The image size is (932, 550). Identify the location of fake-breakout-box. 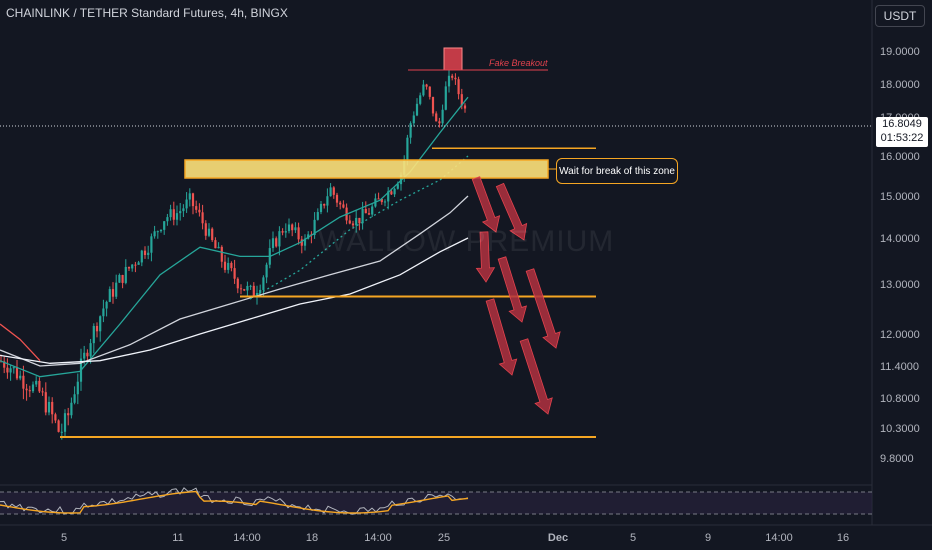
(453, 59).